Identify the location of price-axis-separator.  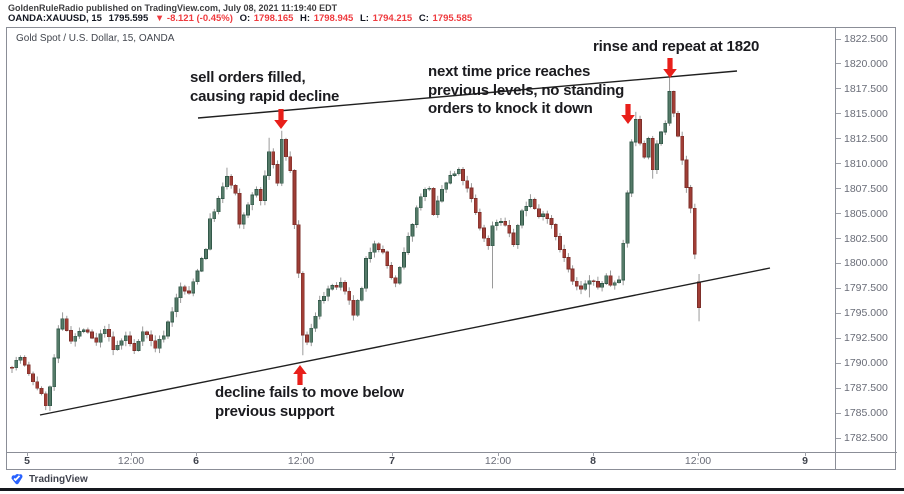
(835, 248).